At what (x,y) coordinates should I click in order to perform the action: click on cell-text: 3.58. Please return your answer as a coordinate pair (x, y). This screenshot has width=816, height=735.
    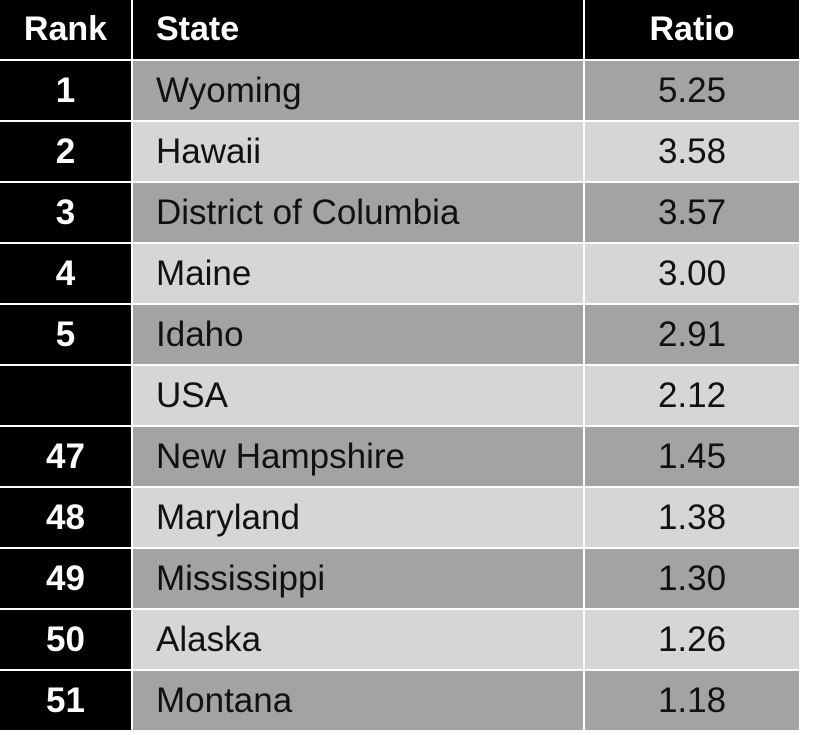
    Looking at the image, I should click on (692, 151).